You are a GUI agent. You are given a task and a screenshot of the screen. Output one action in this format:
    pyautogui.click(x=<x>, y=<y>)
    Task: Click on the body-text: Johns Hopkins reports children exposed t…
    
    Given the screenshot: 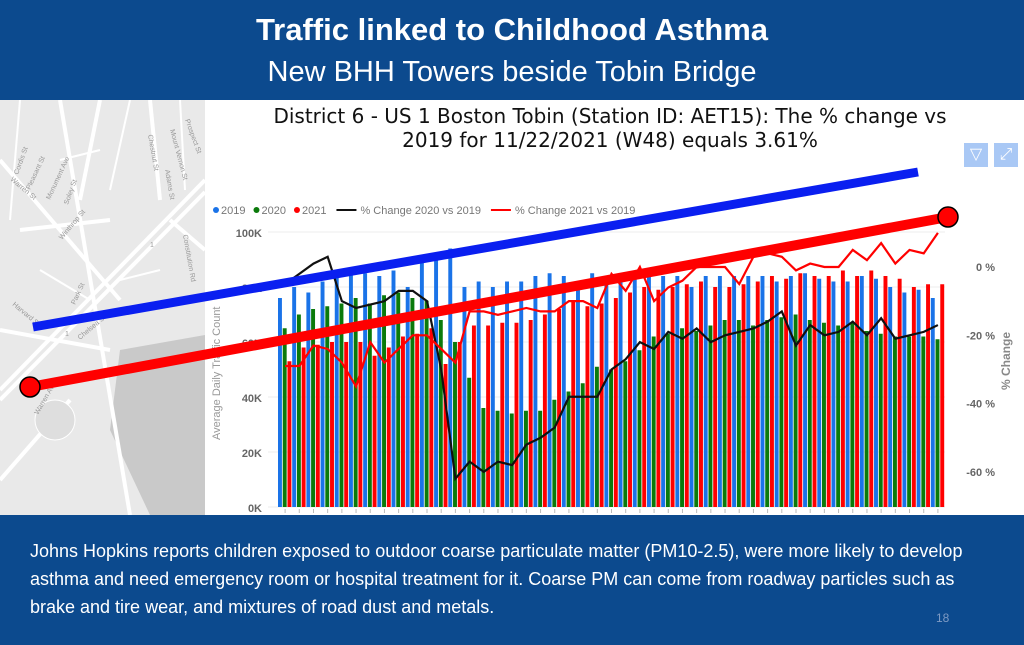 What is the action you would take?
    pyautogui.click(x=496, y=579)
    